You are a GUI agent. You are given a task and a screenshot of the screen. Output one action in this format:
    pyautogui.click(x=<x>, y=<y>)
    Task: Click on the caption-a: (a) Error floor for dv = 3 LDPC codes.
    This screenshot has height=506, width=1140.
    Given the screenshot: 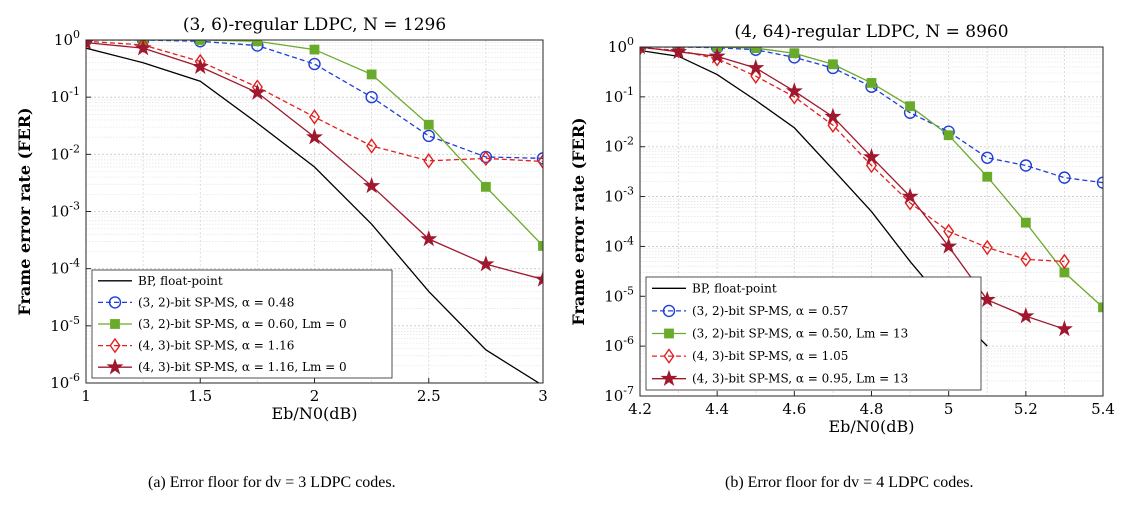 What is the action you would take?
    pyautogui.click(x=272, y=483)
    